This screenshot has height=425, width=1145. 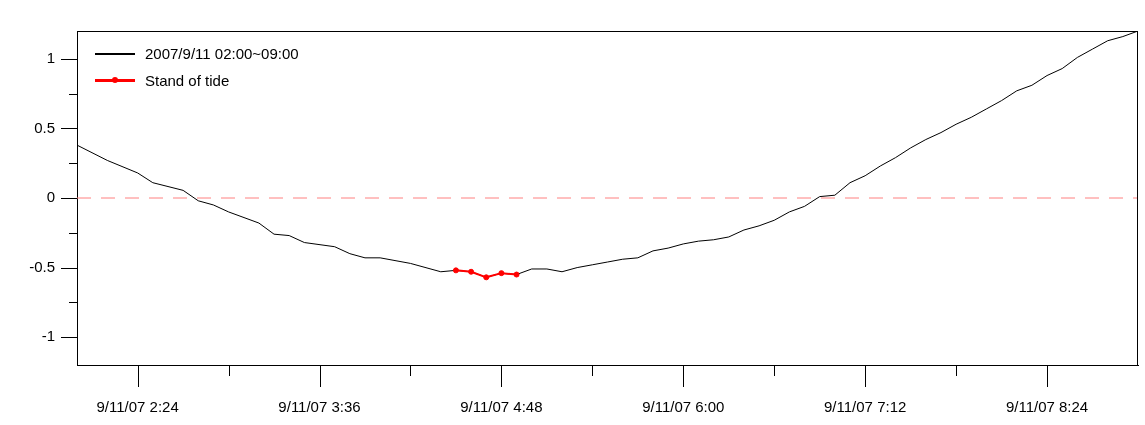 I want to click on y-tick-label: -1, so click(x=48, y=336).